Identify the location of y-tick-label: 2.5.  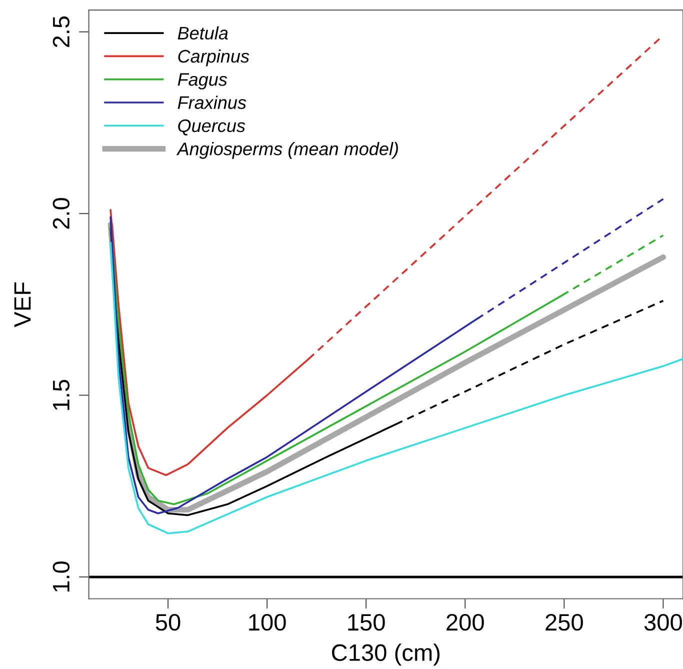
(61, 32).